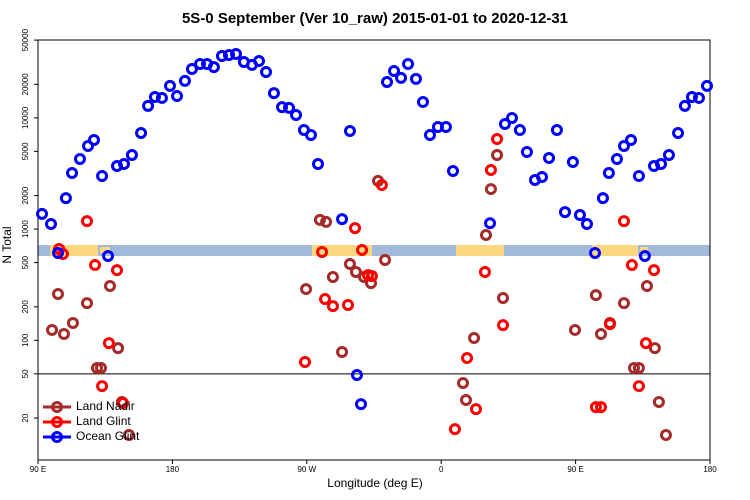 This screenshot has width=750, height=500. Describe the element at coordinates (374, 483) in the screenshot. I see `x-axis-label: Longitude (deg E)` at that location.